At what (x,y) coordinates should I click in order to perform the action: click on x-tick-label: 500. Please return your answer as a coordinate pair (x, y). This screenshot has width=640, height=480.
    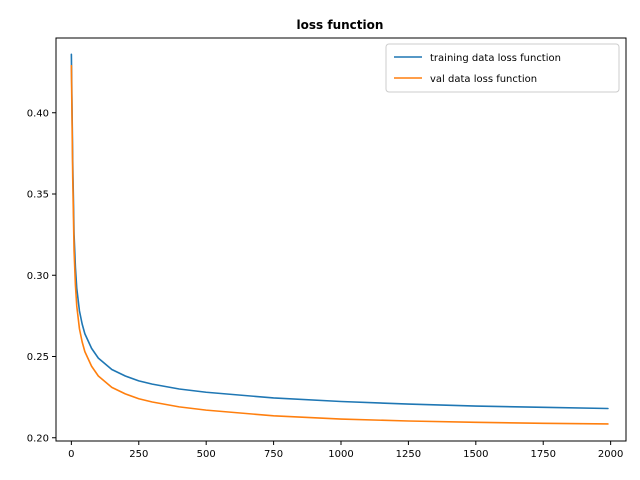
    Looking at the image, I should click on (206, 454).